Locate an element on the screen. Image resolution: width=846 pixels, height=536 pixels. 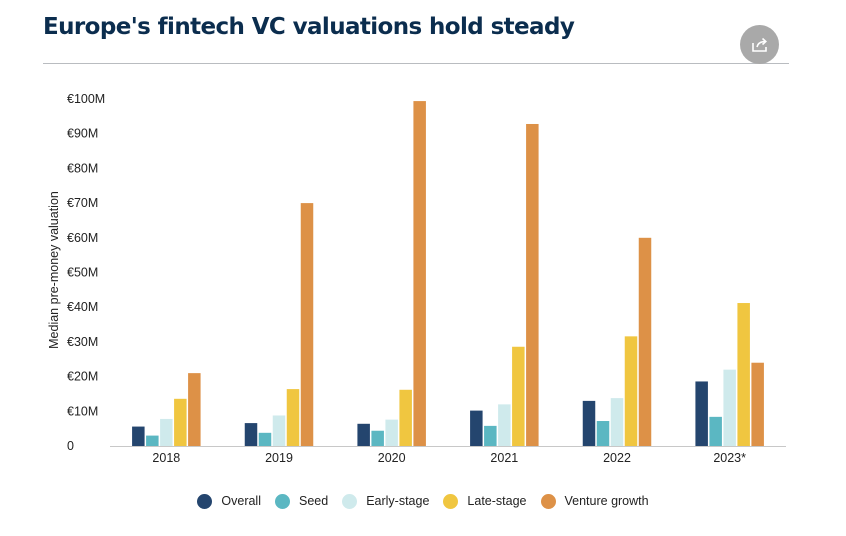
y-tick-label: €90M is located at coordinates (82, 134).